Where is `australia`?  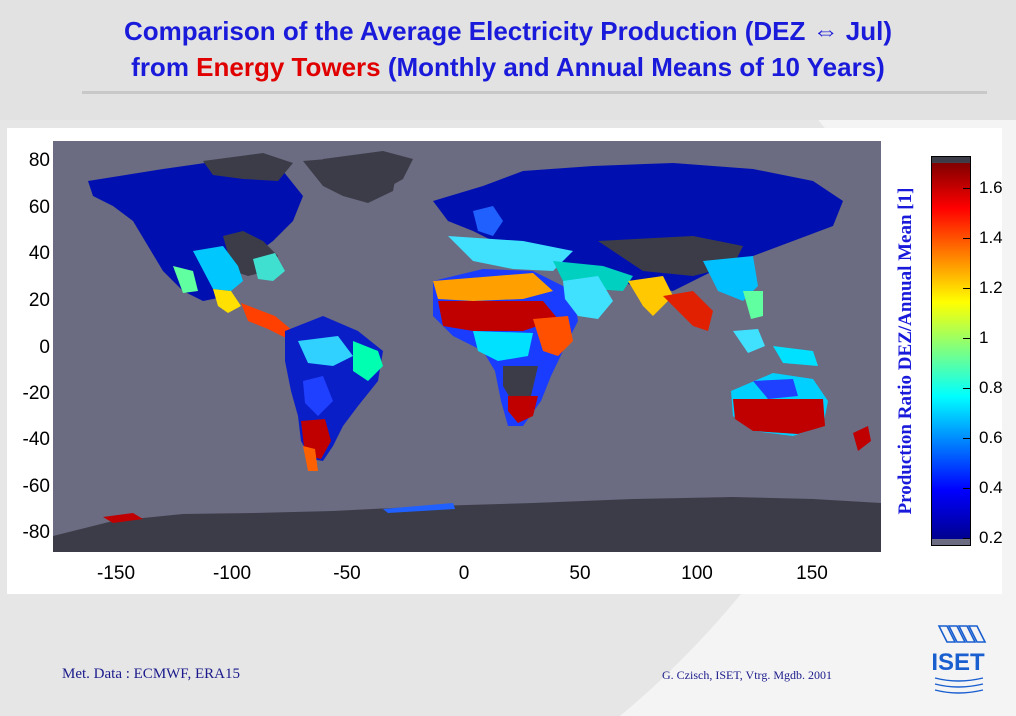
australia is located at coordinates (779, 404).